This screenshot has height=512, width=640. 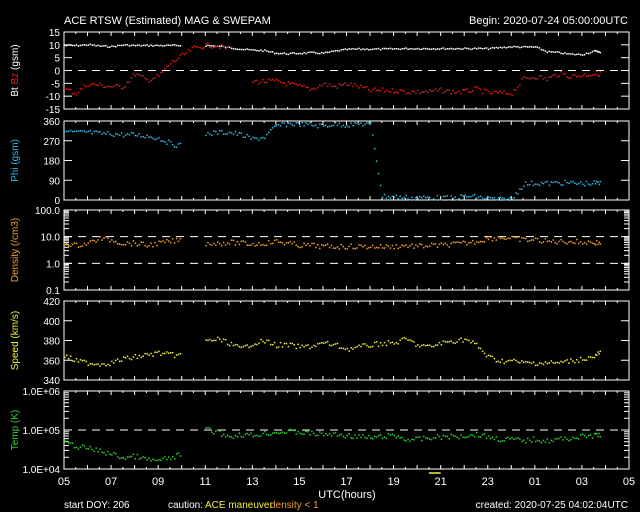 I want to click on y-label-part: Bz, so click(x=15, y=79).